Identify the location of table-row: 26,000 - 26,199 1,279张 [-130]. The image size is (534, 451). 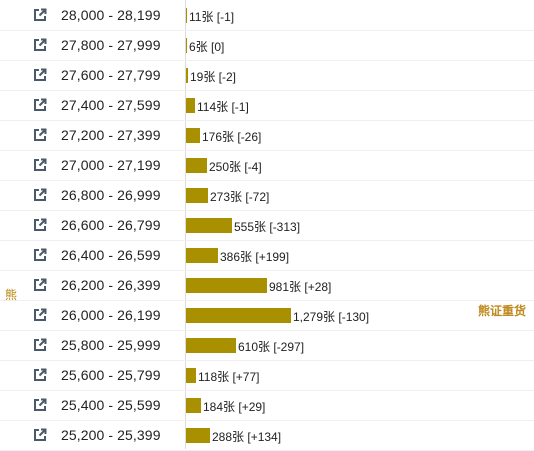
(267, 315).